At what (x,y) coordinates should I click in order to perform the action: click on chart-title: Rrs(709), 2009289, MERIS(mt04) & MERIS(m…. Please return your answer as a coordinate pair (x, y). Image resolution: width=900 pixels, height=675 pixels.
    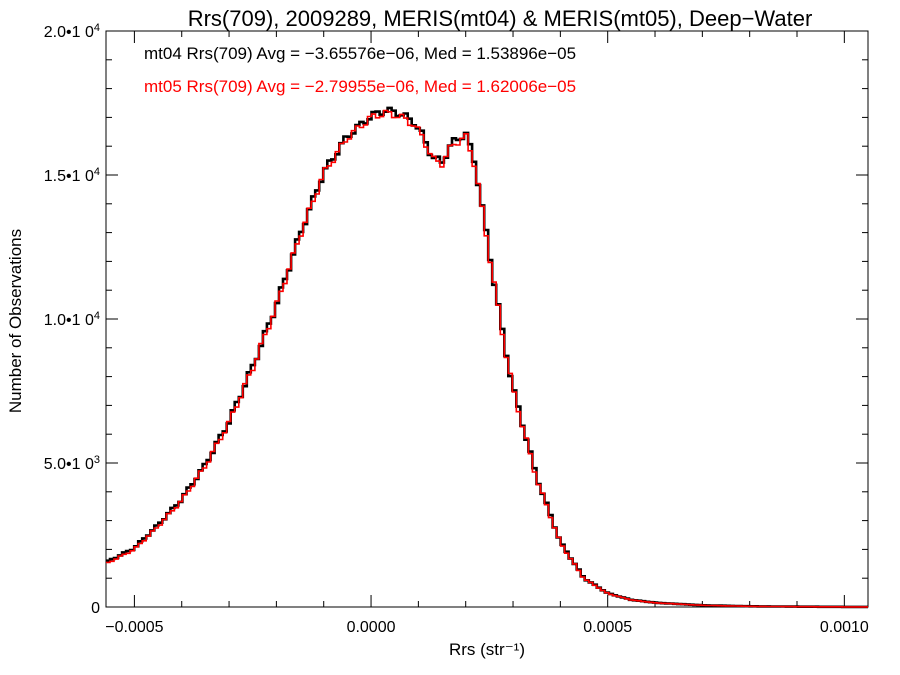
    Looking at the image, I should click on (500, 18).